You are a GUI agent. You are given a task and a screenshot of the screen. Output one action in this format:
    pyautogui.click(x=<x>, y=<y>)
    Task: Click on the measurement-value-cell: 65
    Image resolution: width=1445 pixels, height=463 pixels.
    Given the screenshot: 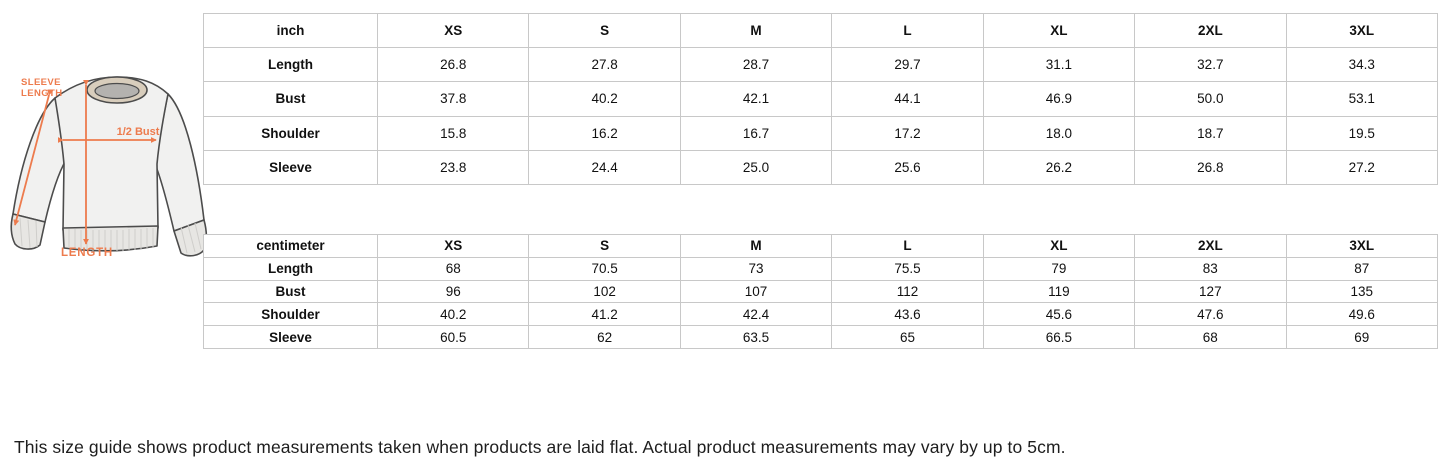 What is the action you would take?
    pyautogui.click(x=907, y=337)
    